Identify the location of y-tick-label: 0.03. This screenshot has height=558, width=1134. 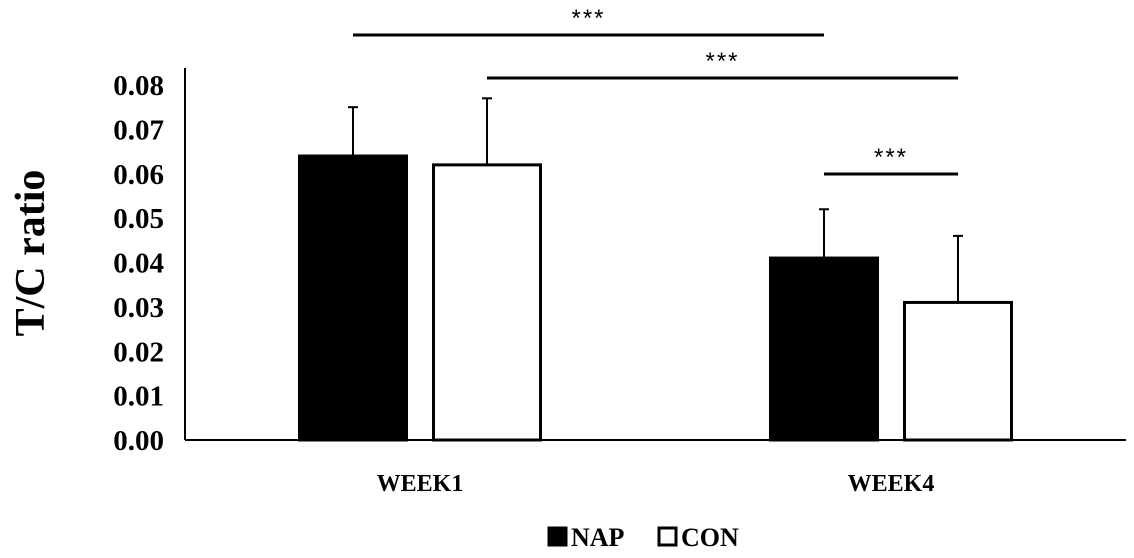
(138, 308).